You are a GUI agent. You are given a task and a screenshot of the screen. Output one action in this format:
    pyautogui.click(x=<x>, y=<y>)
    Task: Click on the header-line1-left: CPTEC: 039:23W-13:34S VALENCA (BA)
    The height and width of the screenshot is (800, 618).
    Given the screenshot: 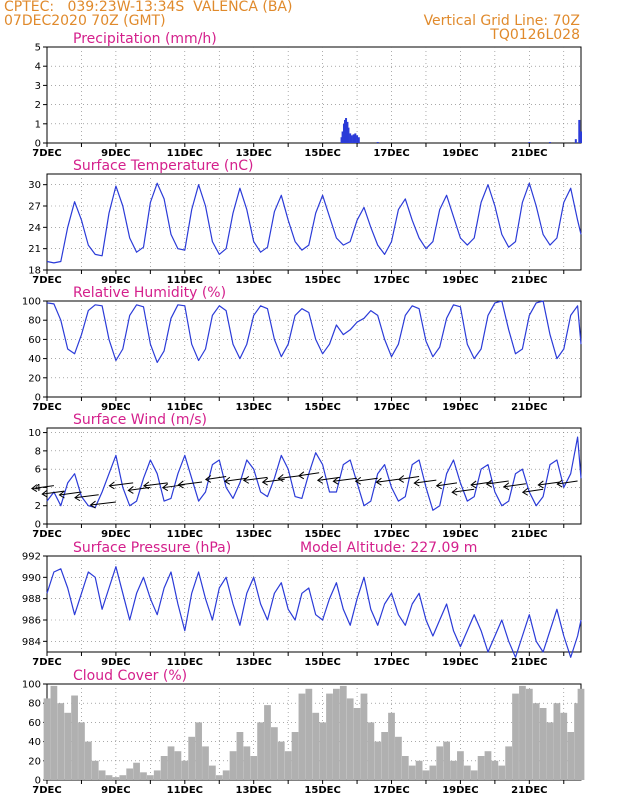 What is the action you would take?
    pyautogui.click(x=148, y=7)
    